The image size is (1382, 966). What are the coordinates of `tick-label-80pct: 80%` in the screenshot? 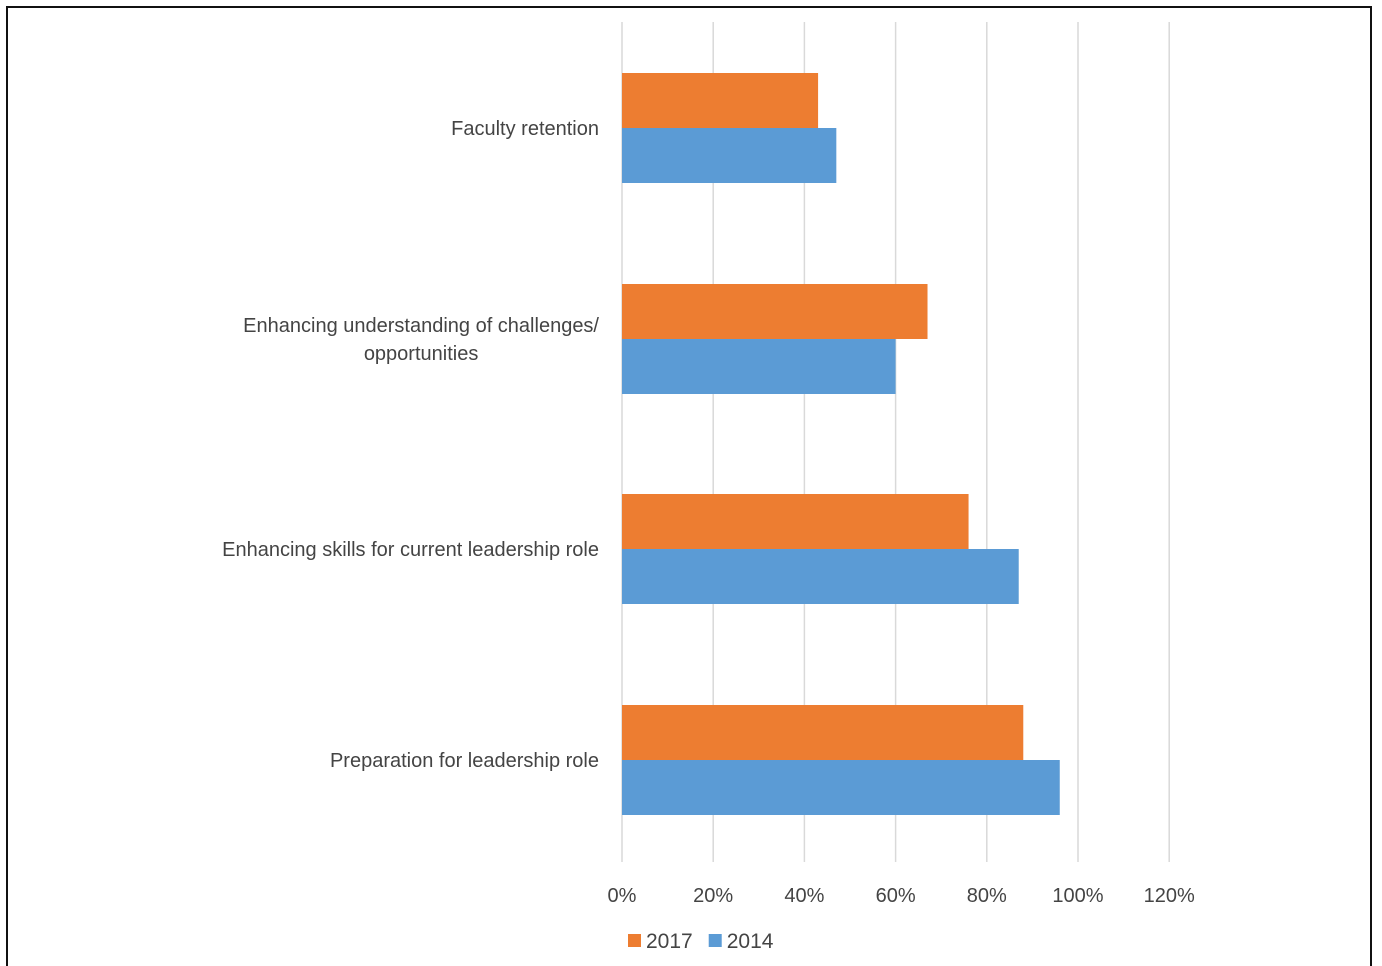 It's located at (987, 896).